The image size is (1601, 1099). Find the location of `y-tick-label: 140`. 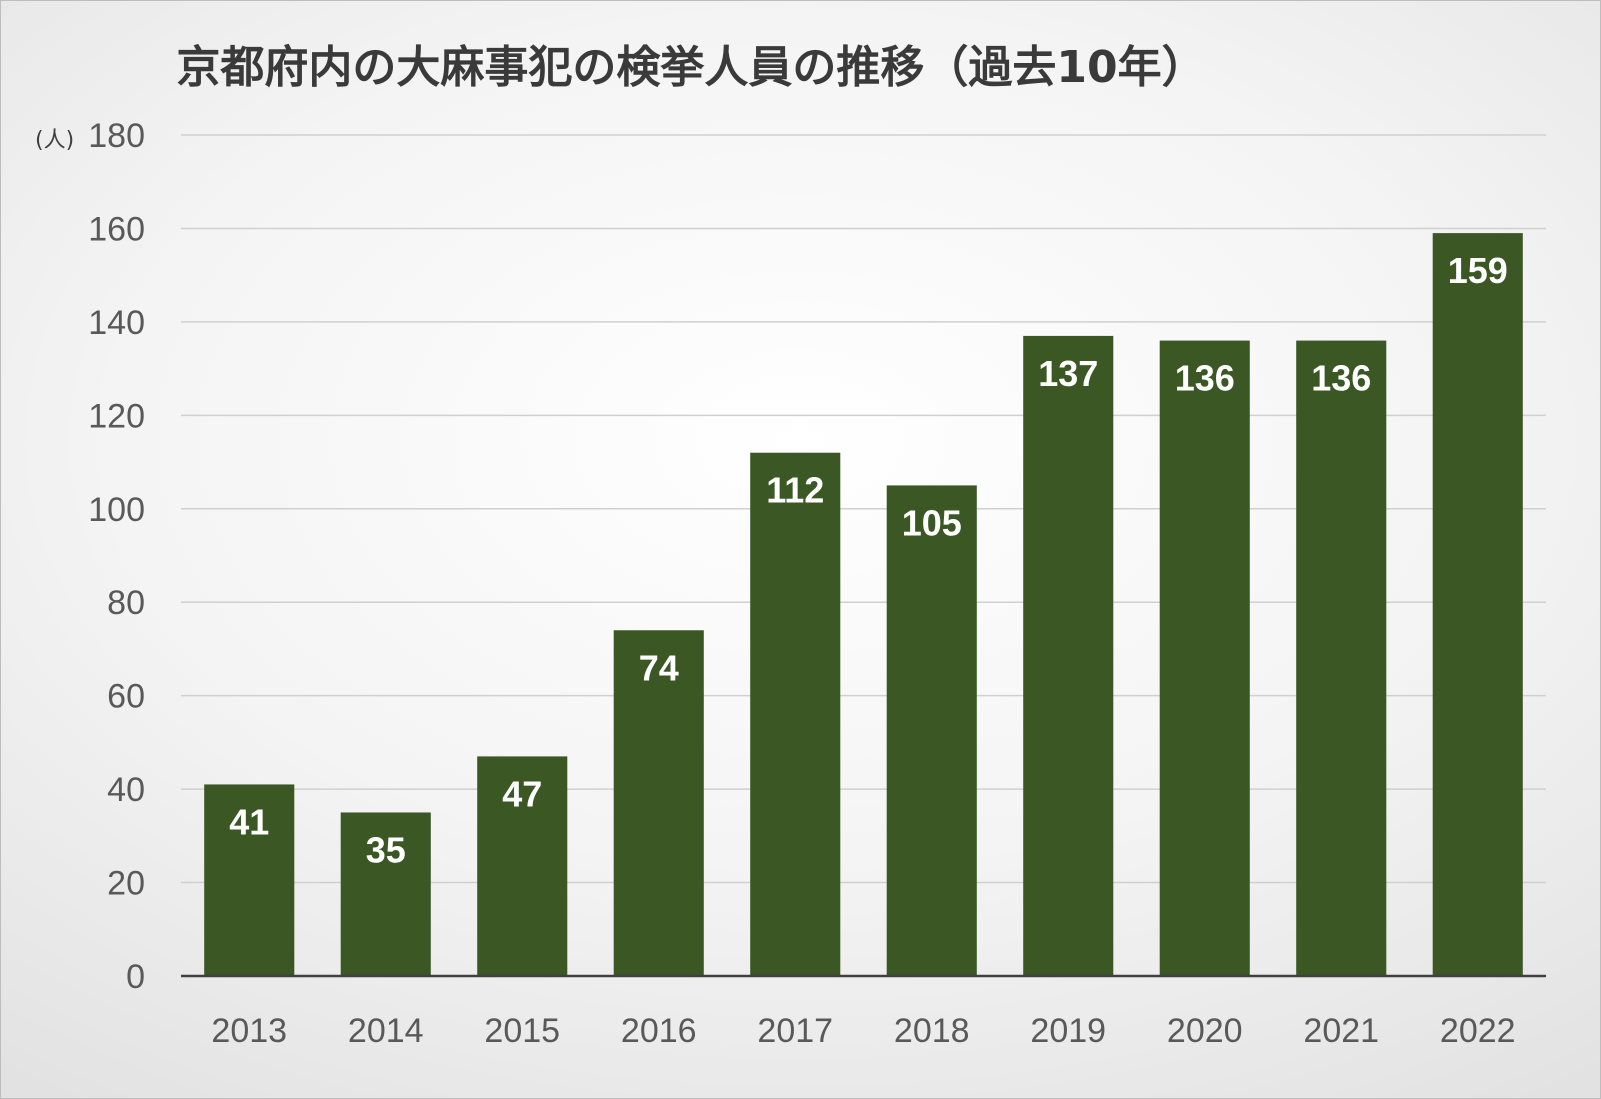

y-tick-label: 140 is located at coordinates (116, 323).